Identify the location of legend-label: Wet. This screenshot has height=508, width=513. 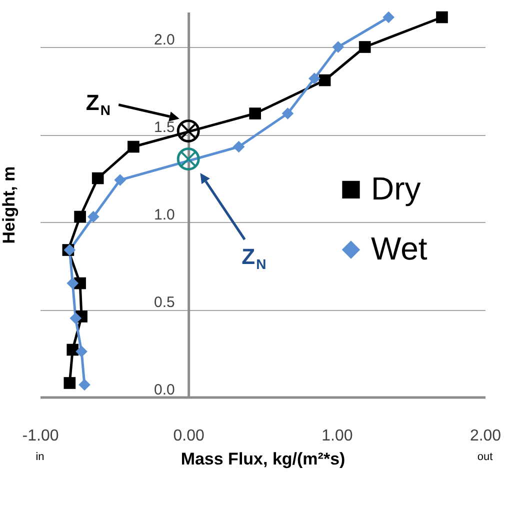
(399, 248).